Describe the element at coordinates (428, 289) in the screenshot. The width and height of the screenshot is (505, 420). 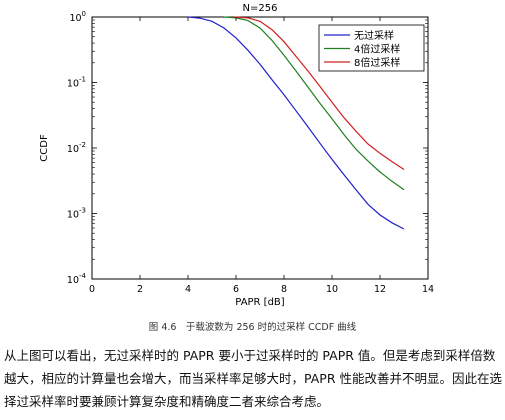
I see `x-tick-label: 14` at that location.